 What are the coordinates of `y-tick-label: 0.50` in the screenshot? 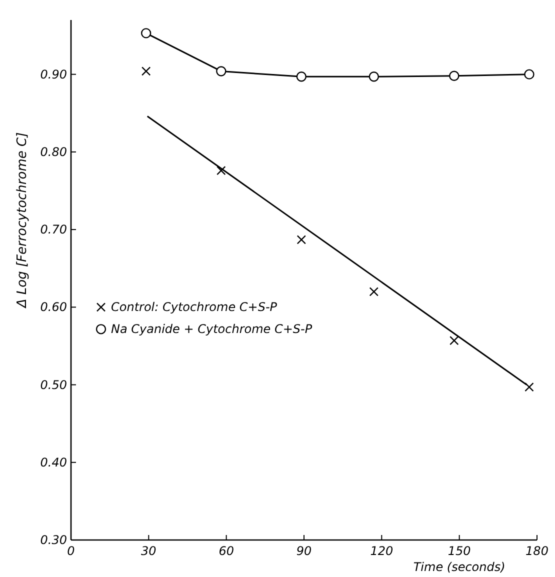 It's located at (54, 385).